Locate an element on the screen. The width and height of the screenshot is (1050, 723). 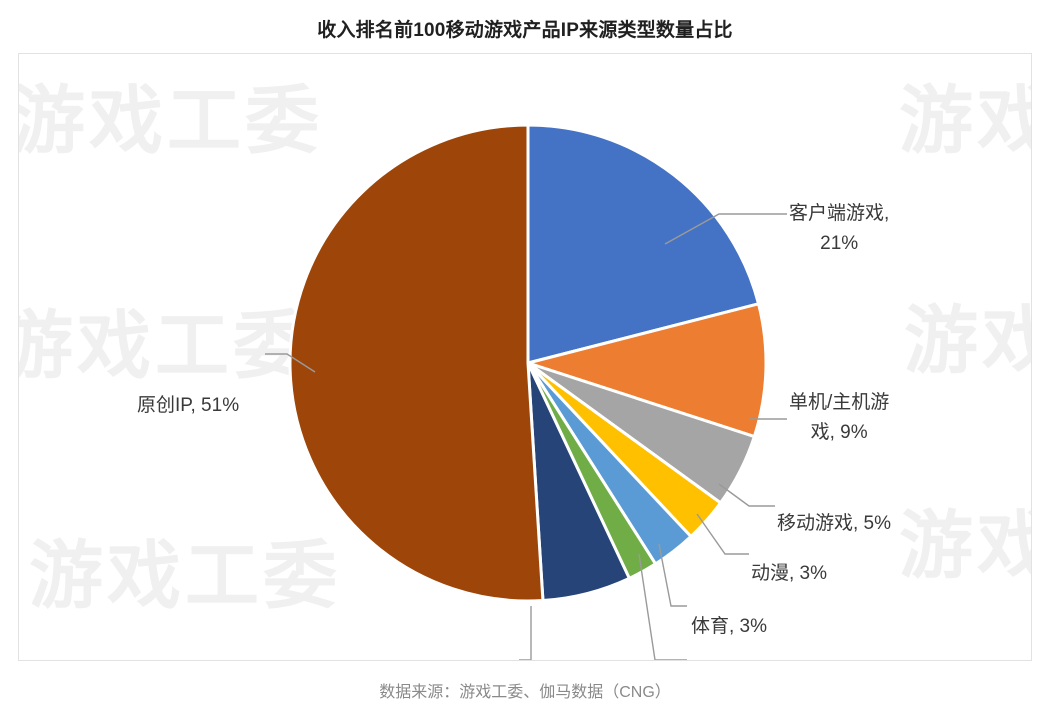
slice-label-client-games-name: 客户端游戏, is located at coordinates (839, 213).